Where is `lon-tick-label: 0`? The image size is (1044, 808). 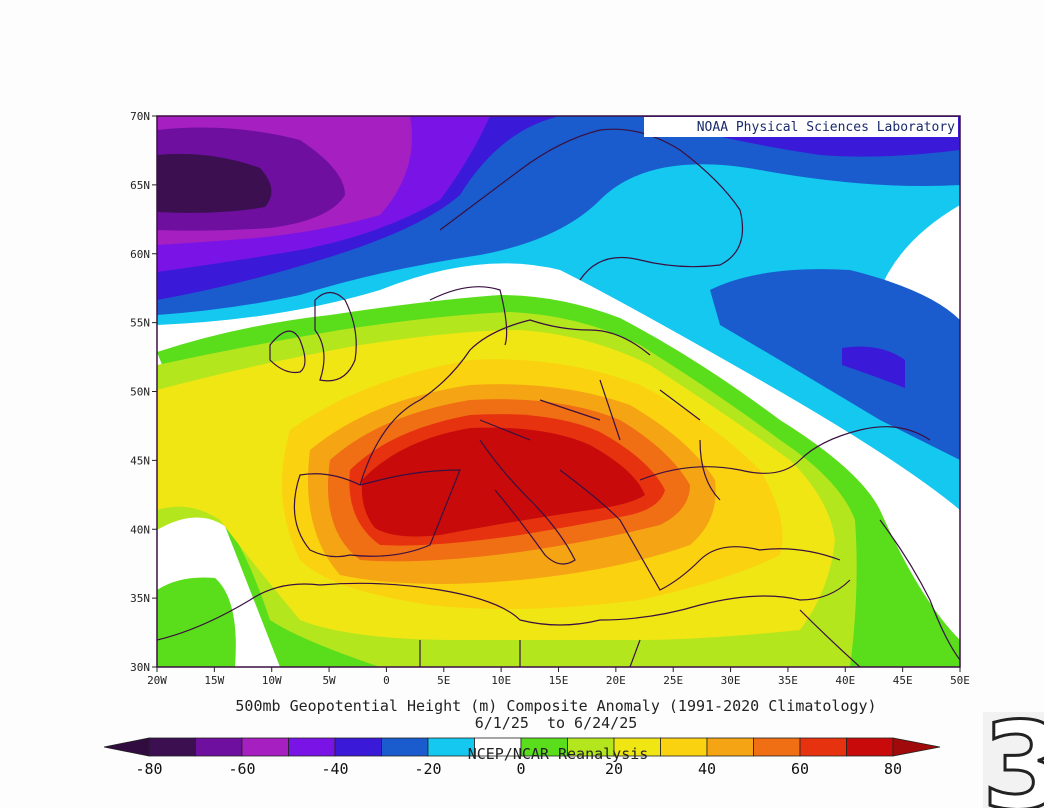 lon-tick-label: 0 is located at coordinates (386, 680).